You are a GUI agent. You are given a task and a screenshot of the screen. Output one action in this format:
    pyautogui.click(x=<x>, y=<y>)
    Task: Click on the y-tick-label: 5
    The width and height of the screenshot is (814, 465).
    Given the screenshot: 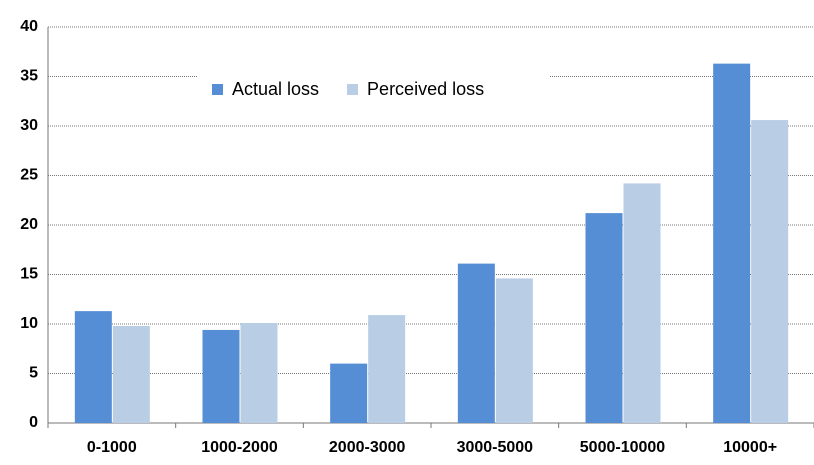 What is the action you would take?
    pyautogui.click(x=33, y=373)
    